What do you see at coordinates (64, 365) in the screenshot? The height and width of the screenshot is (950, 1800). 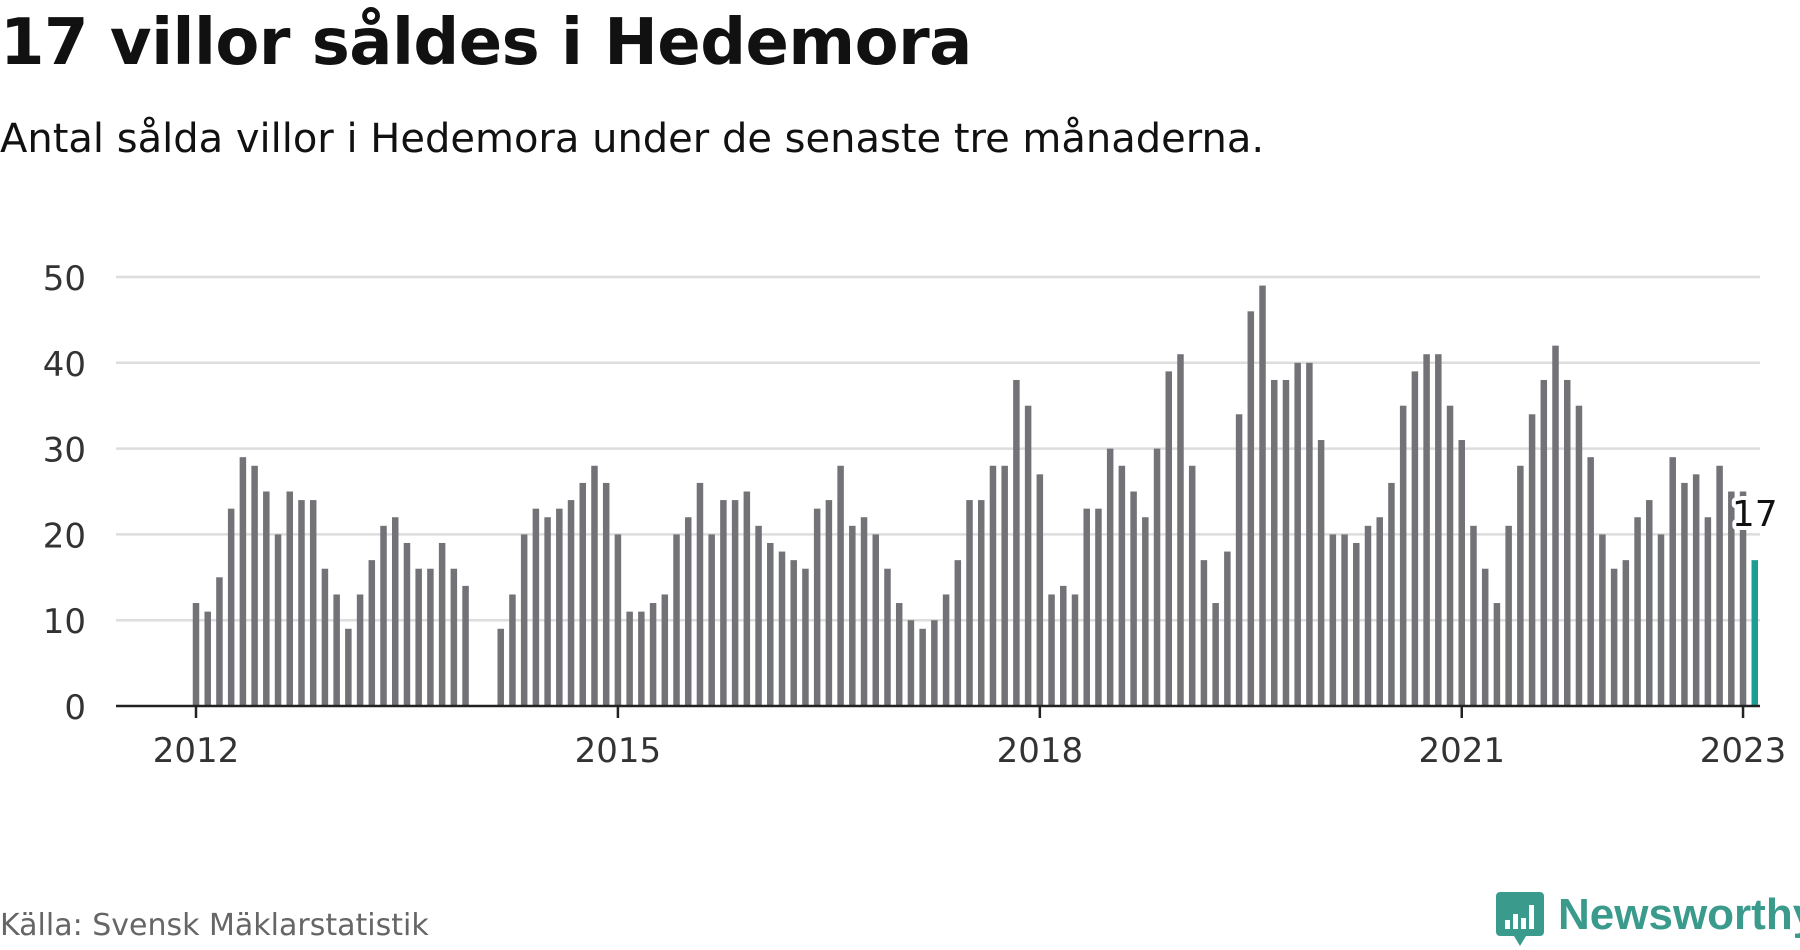 I see `y-tick-label: 40` at bounding box center [64, 365].